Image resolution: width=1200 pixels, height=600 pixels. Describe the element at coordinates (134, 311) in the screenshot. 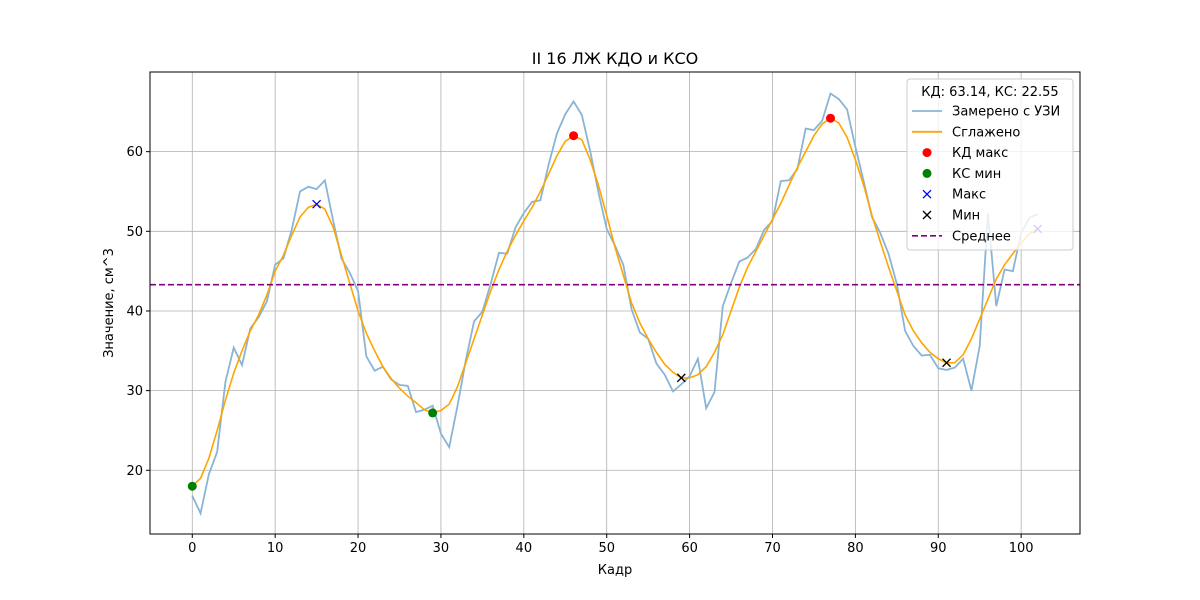

I see `y-tick-label: 40` at that location.